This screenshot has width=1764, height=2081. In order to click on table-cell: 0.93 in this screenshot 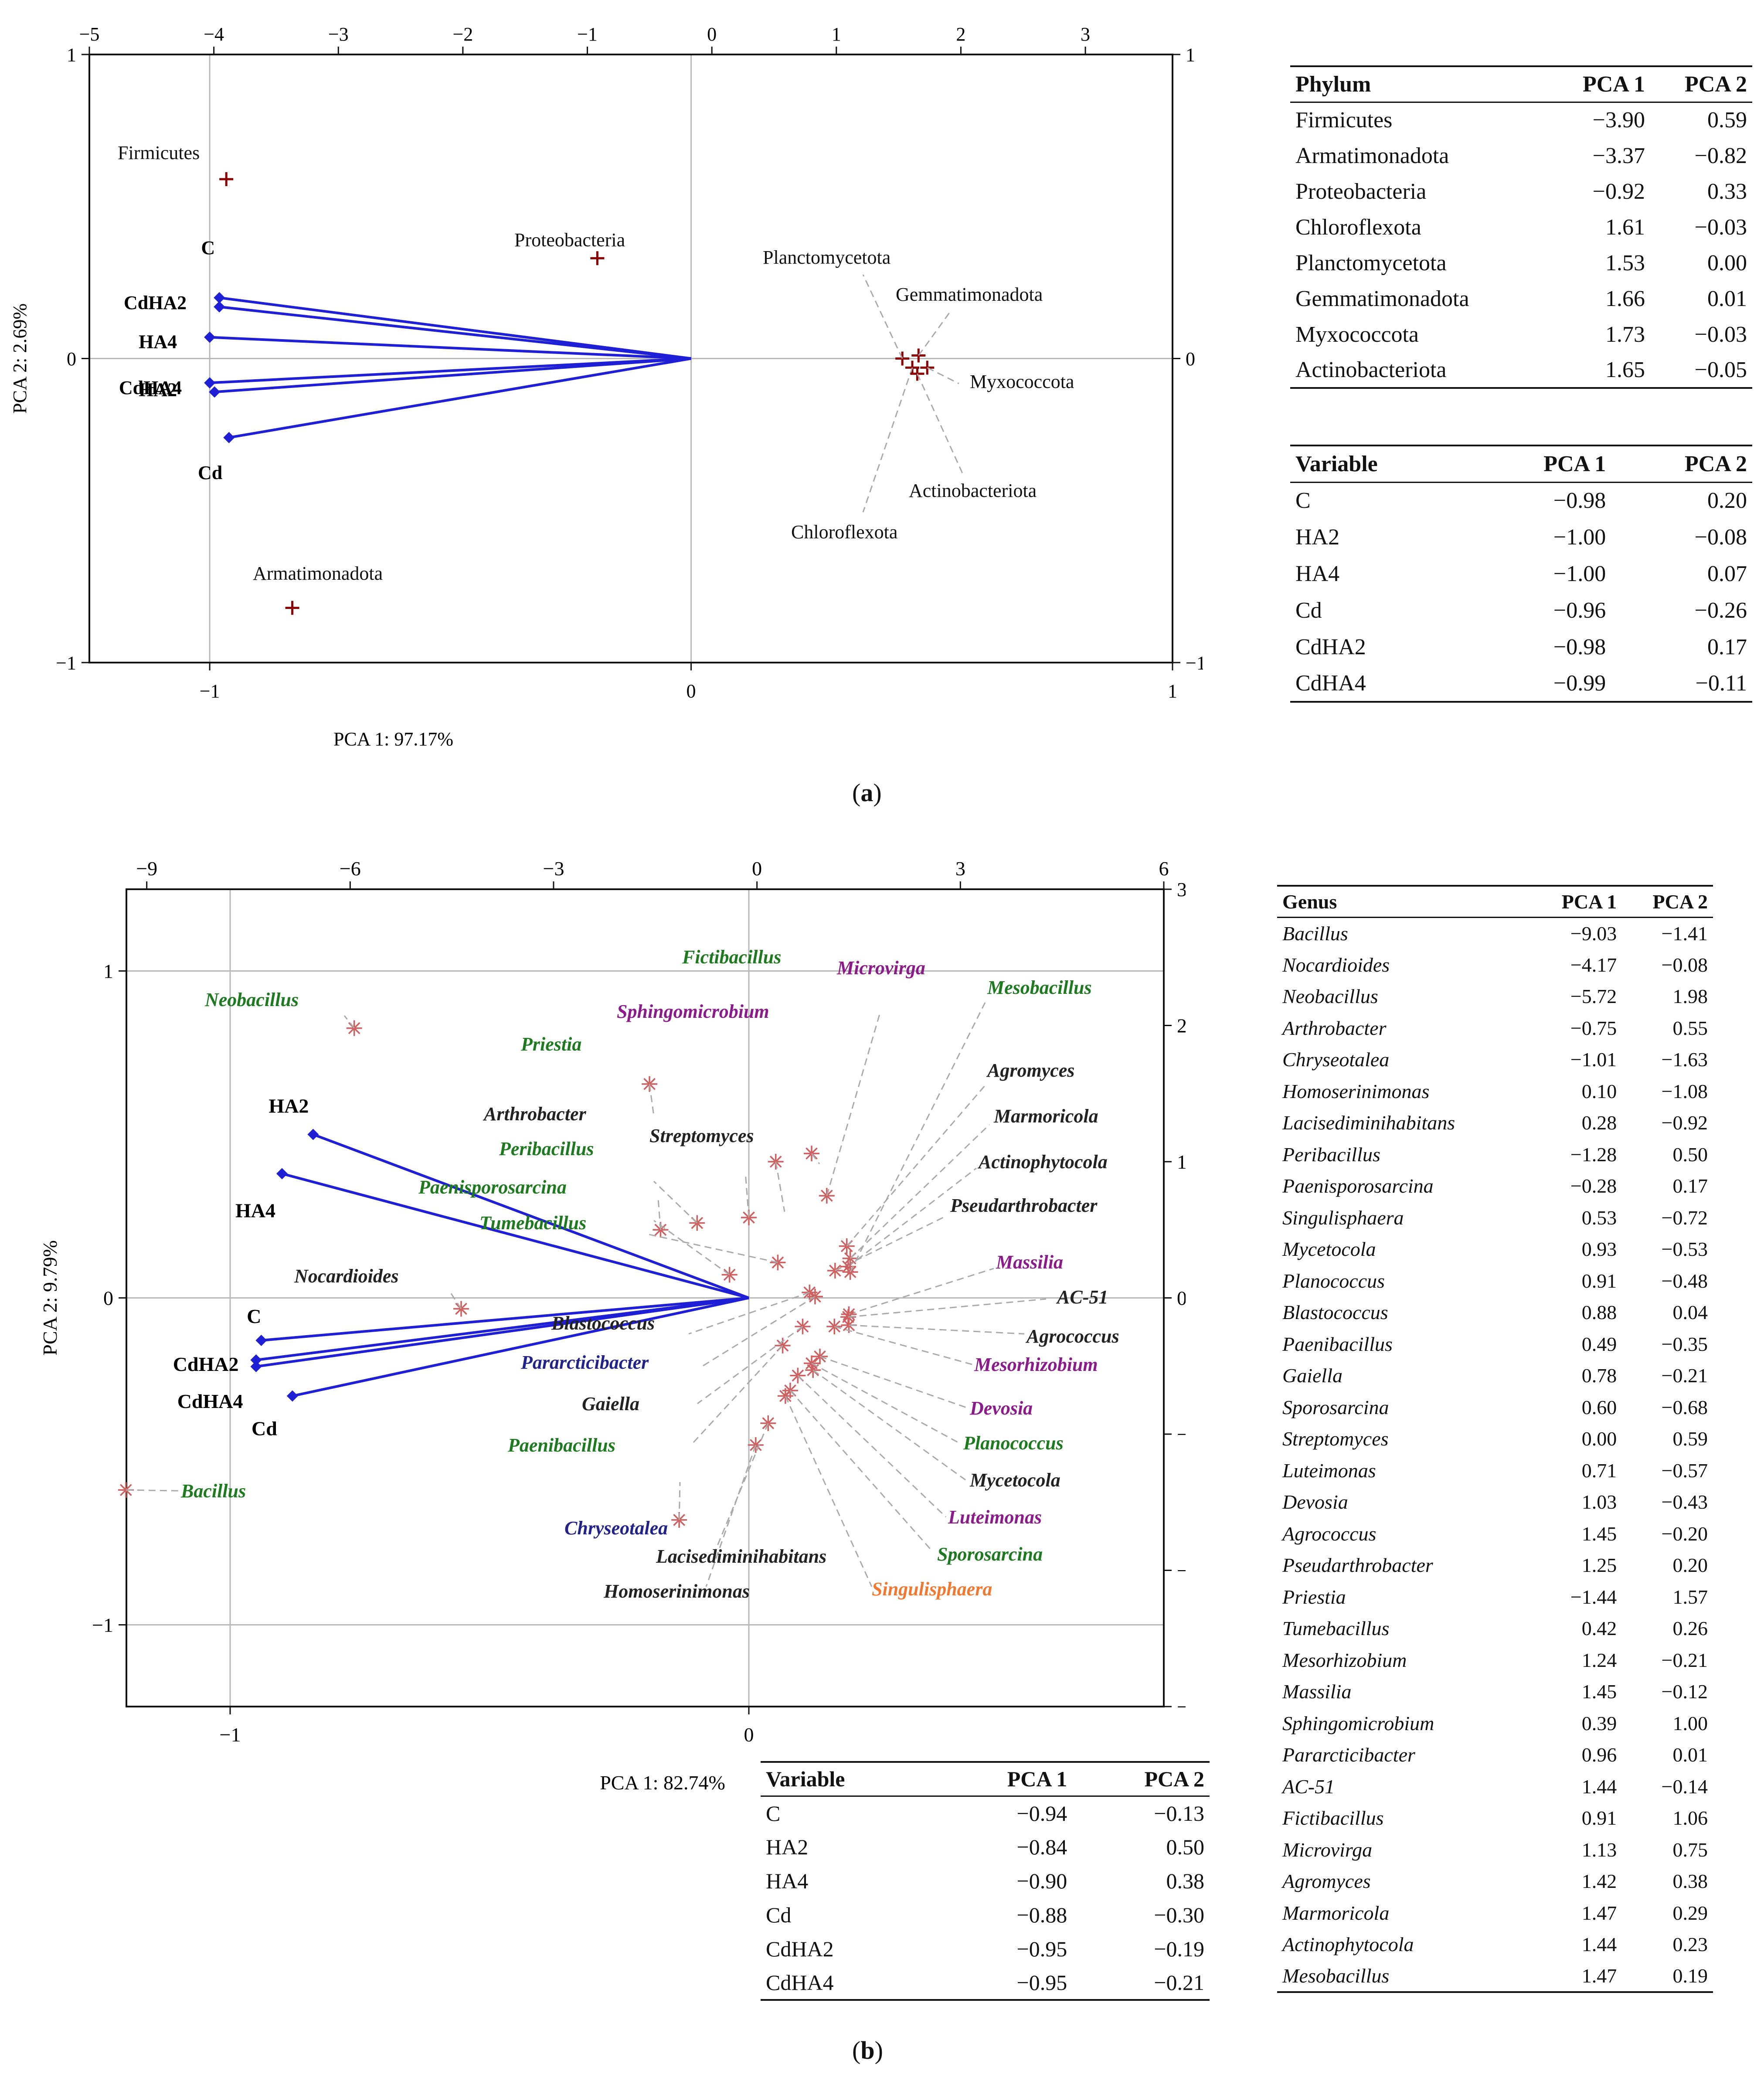, I will do `click(1599, 1250)`.